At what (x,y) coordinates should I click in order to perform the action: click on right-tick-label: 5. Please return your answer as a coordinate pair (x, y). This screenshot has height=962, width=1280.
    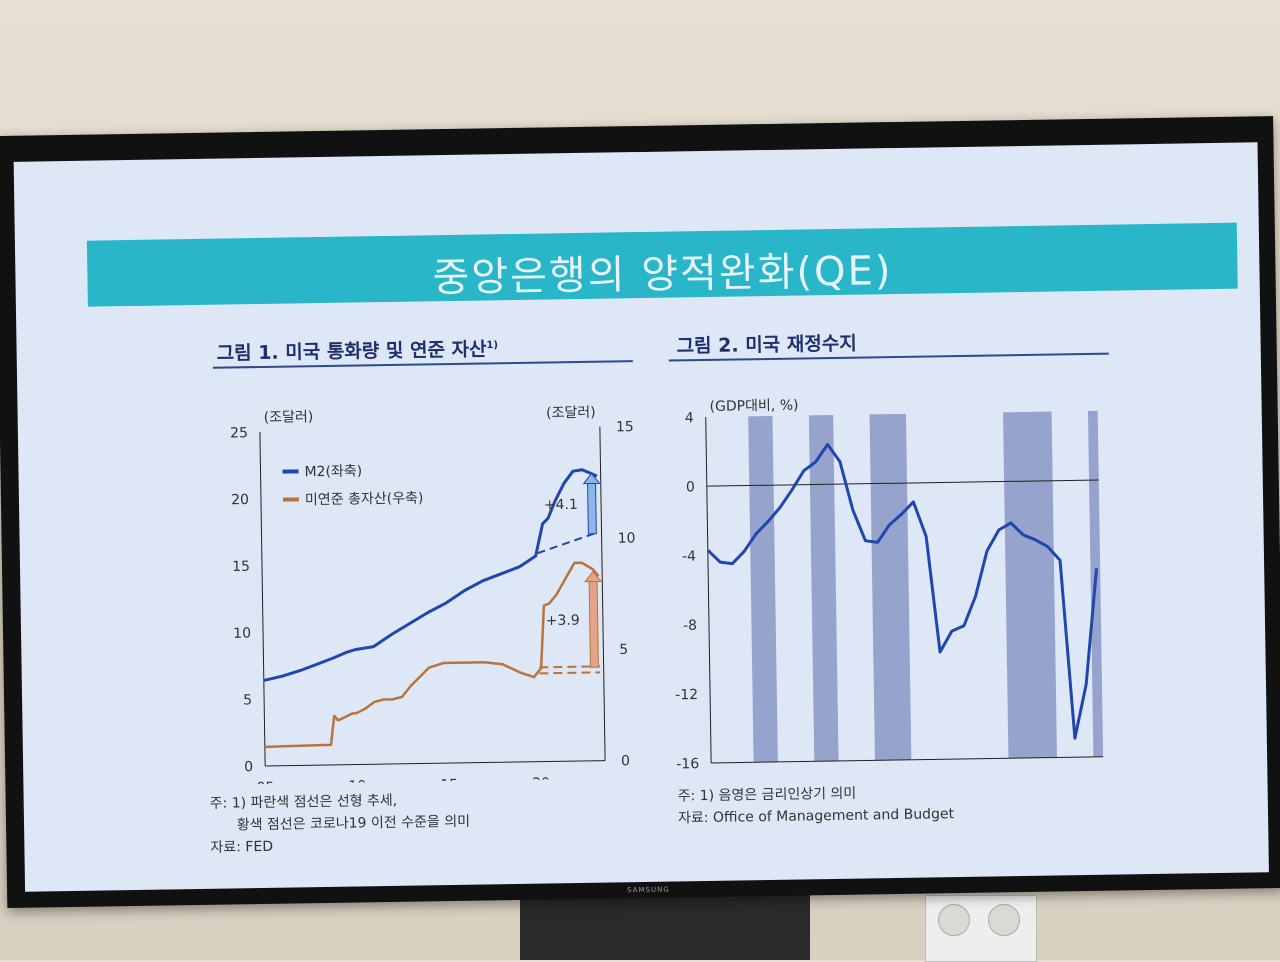
    Looking at the image, I should click on (623, 650).